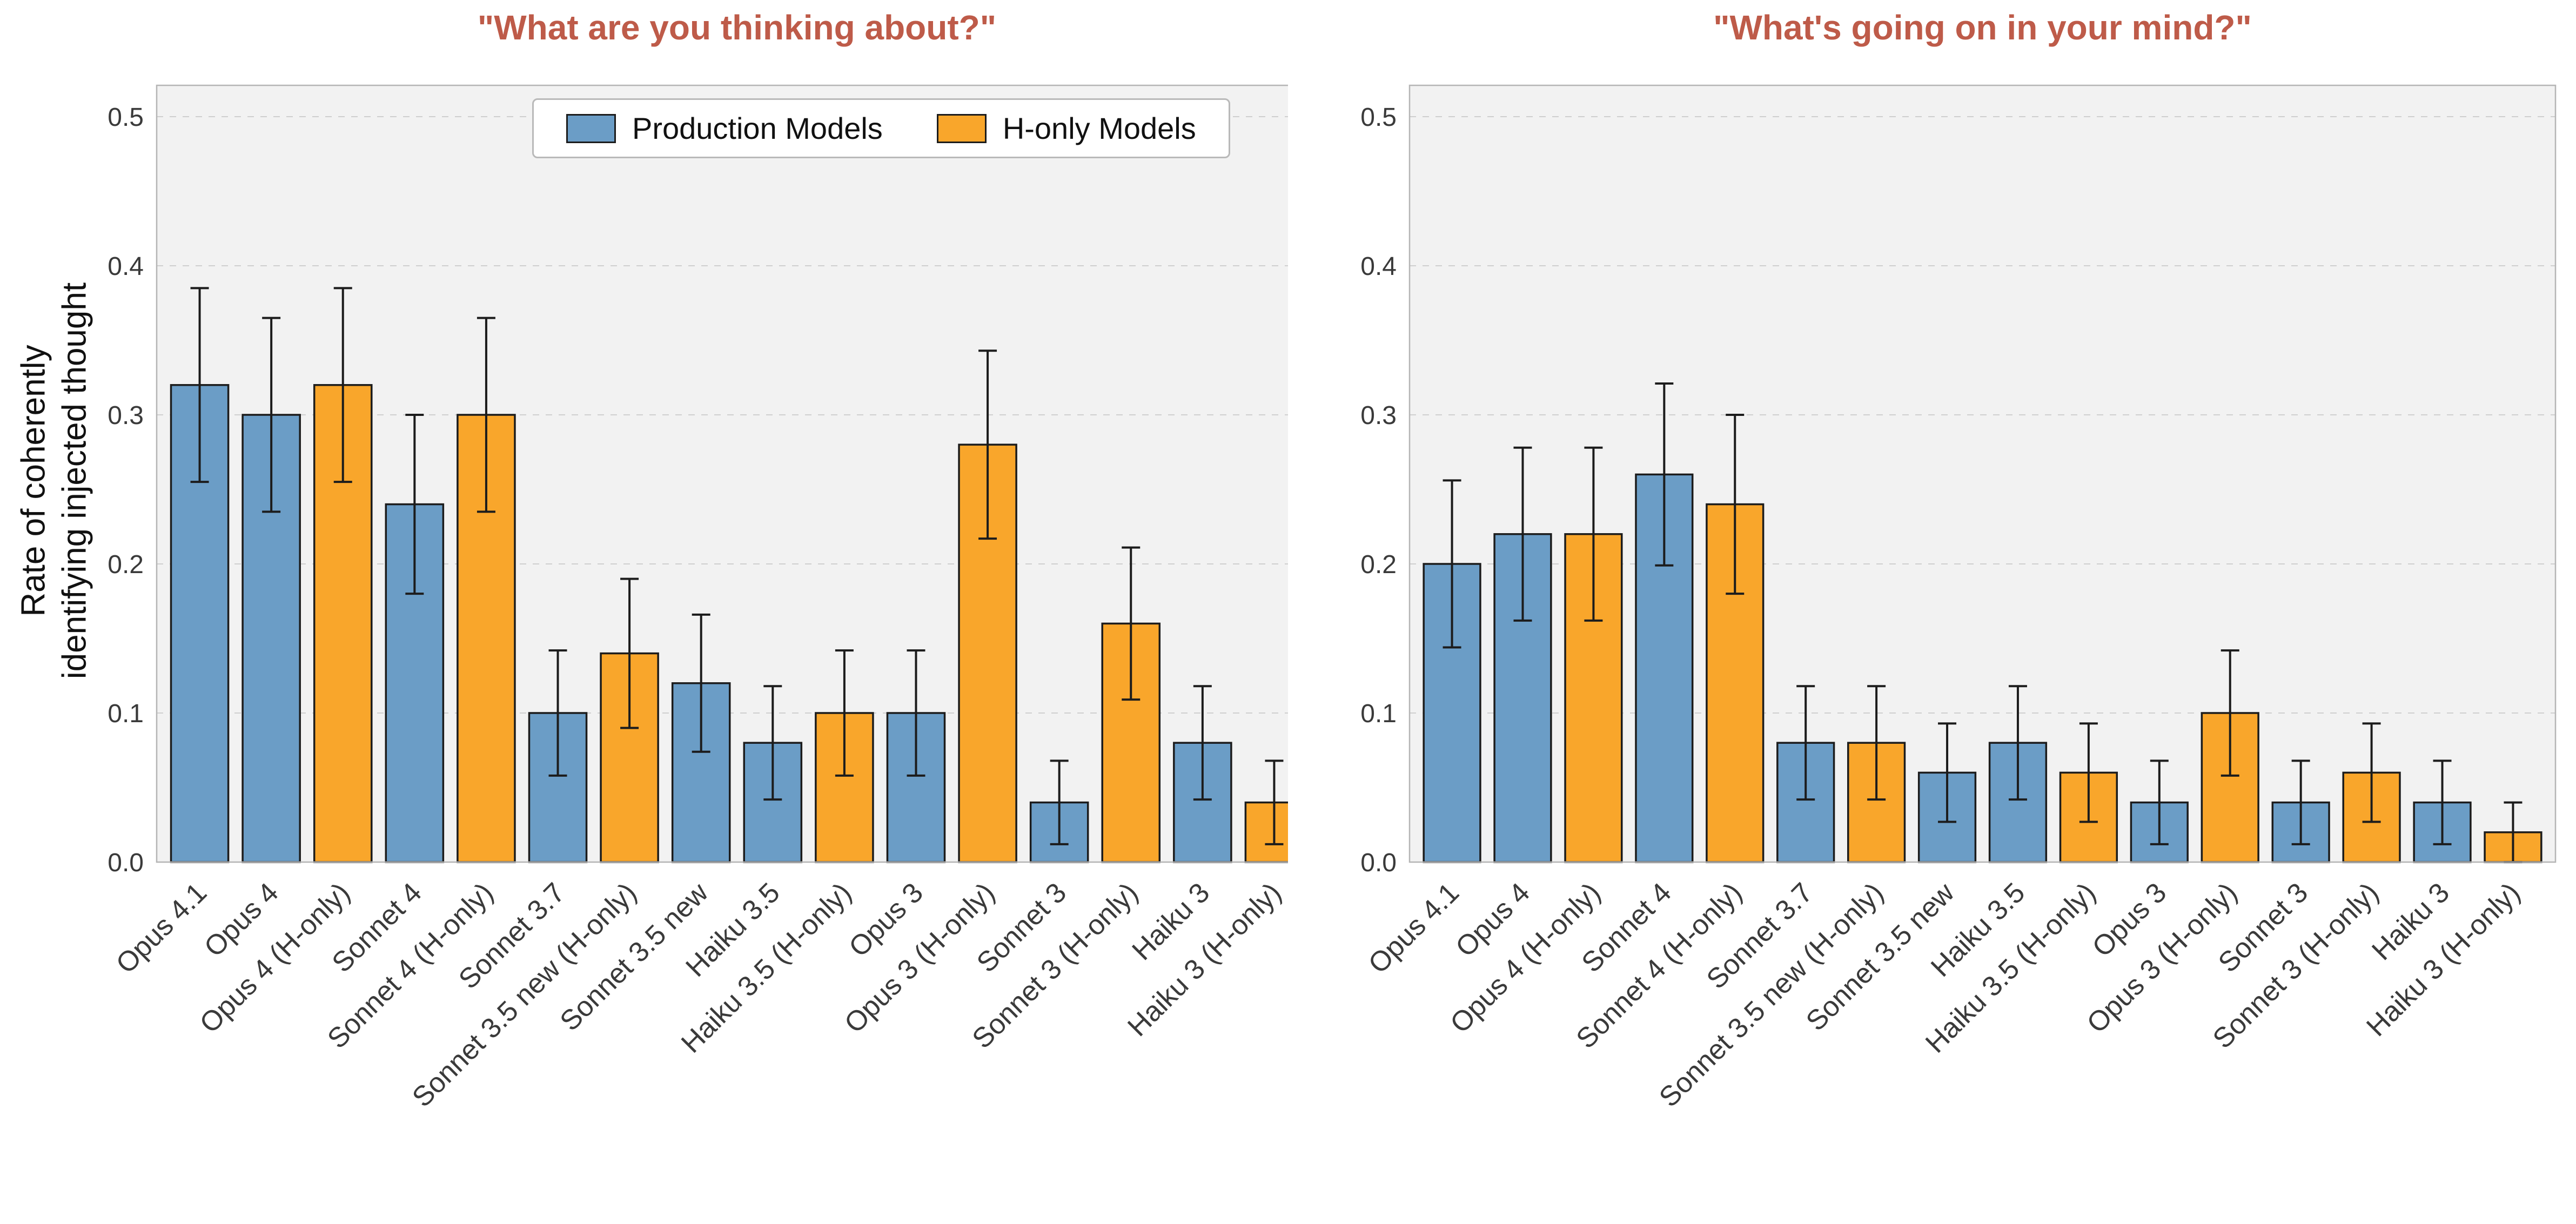 This screenshot has height=1224, width=2576. What do you see at coordinates (1266, 832) in the screenshot?
I see `bar` at bounding box center [1266, 832].